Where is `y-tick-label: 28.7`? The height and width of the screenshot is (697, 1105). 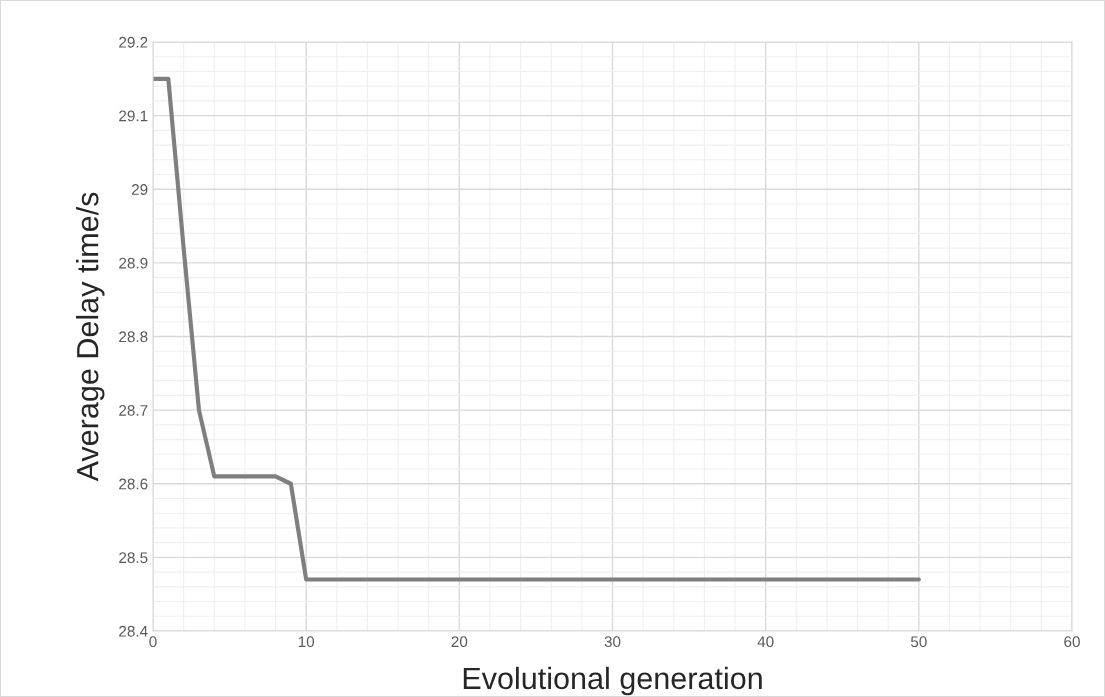 y-tick-label: 28.7 is located at coordinates (133, 410).